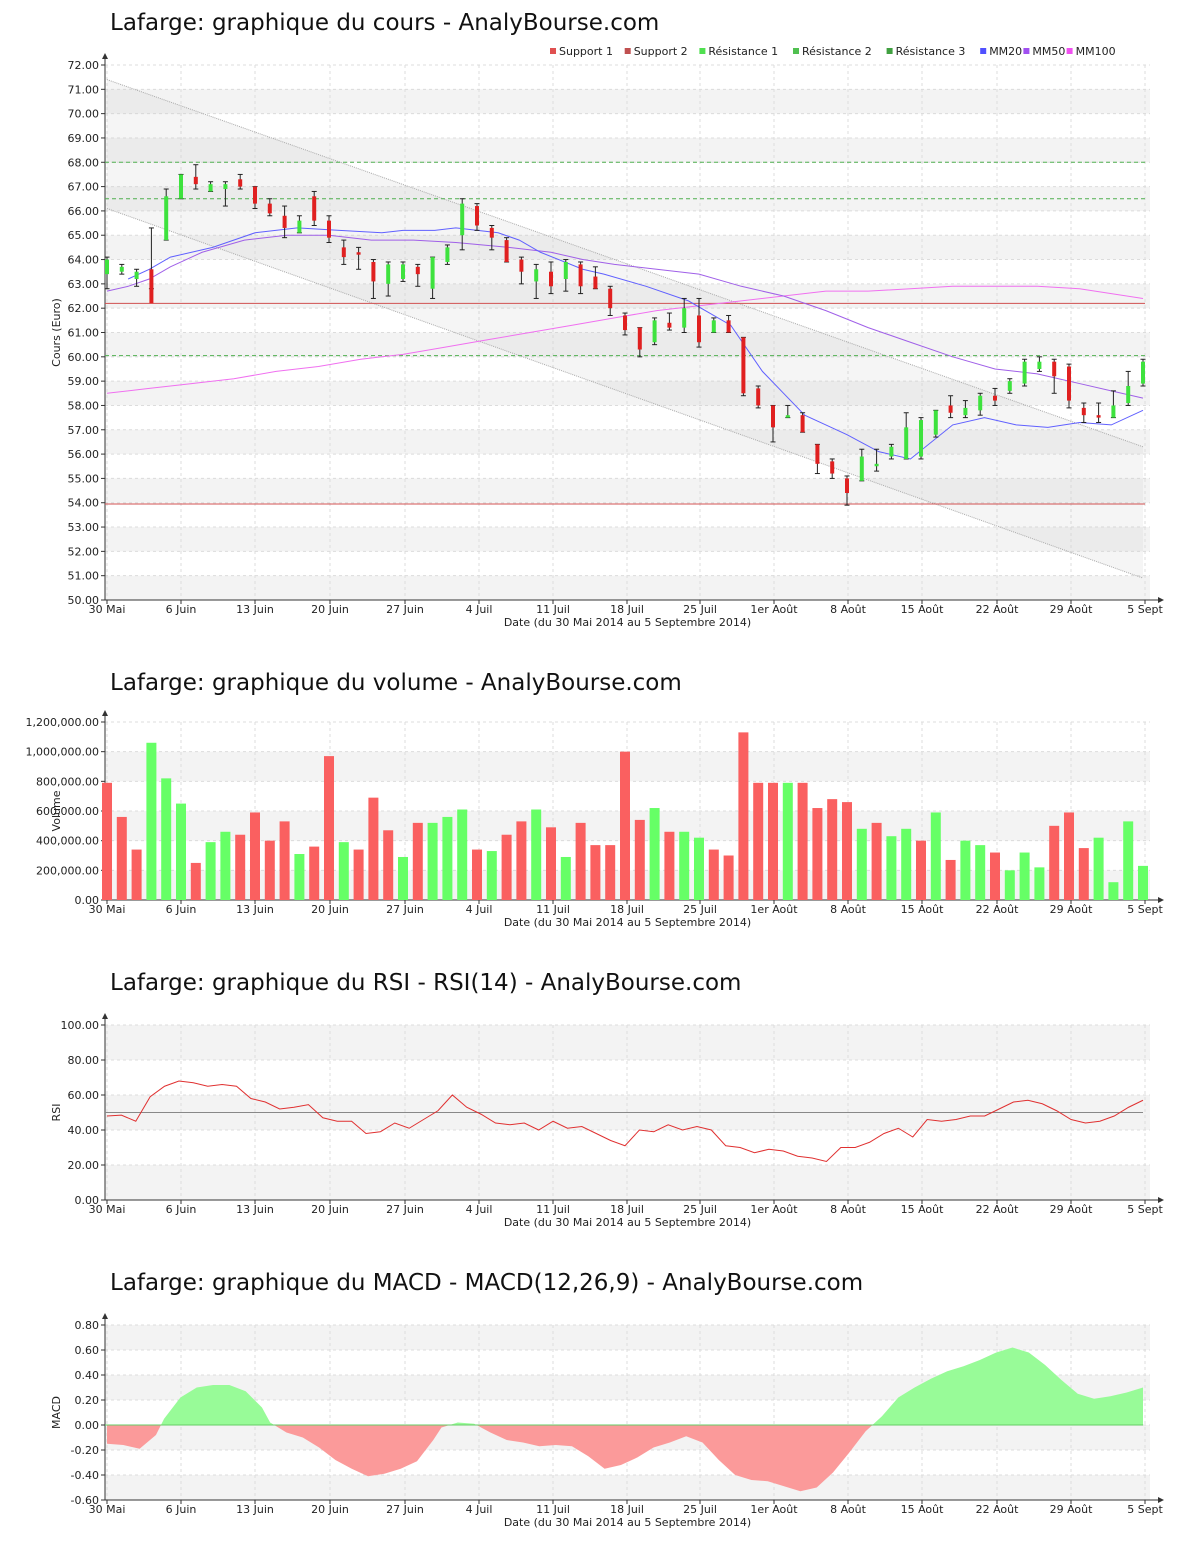 The height and width of the screenshot is (1550, 1200). What do you see at coordinates (1005, 51) in the screenshot?
I see `legend-label: MM20` at bounding box center [1005, 51].